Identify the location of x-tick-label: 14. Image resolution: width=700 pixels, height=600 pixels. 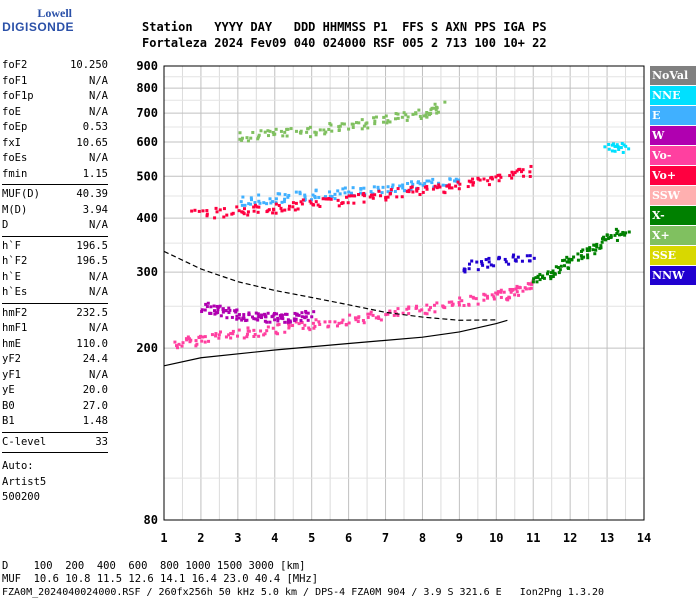
(644, 538).